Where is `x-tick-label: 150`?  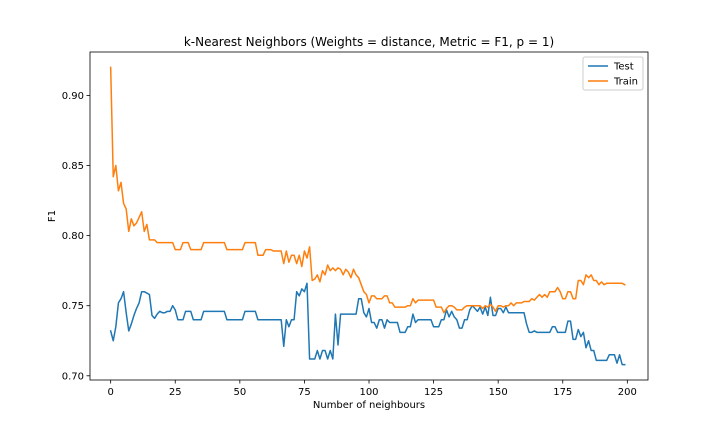 x-tick-label: 150 is located at coordinates (498, 392).